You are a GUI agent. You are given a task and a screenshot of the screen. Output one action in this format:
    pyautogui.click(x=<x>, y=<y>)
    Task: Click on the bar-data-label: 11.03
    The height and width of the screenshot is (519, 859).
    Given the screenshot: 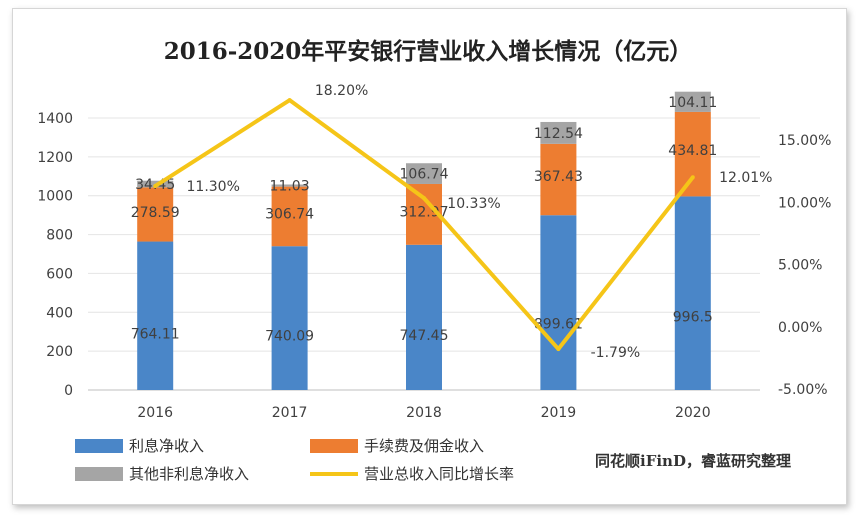 What is the action you would take?
    pyautogui.click(x=290, y=187)
    